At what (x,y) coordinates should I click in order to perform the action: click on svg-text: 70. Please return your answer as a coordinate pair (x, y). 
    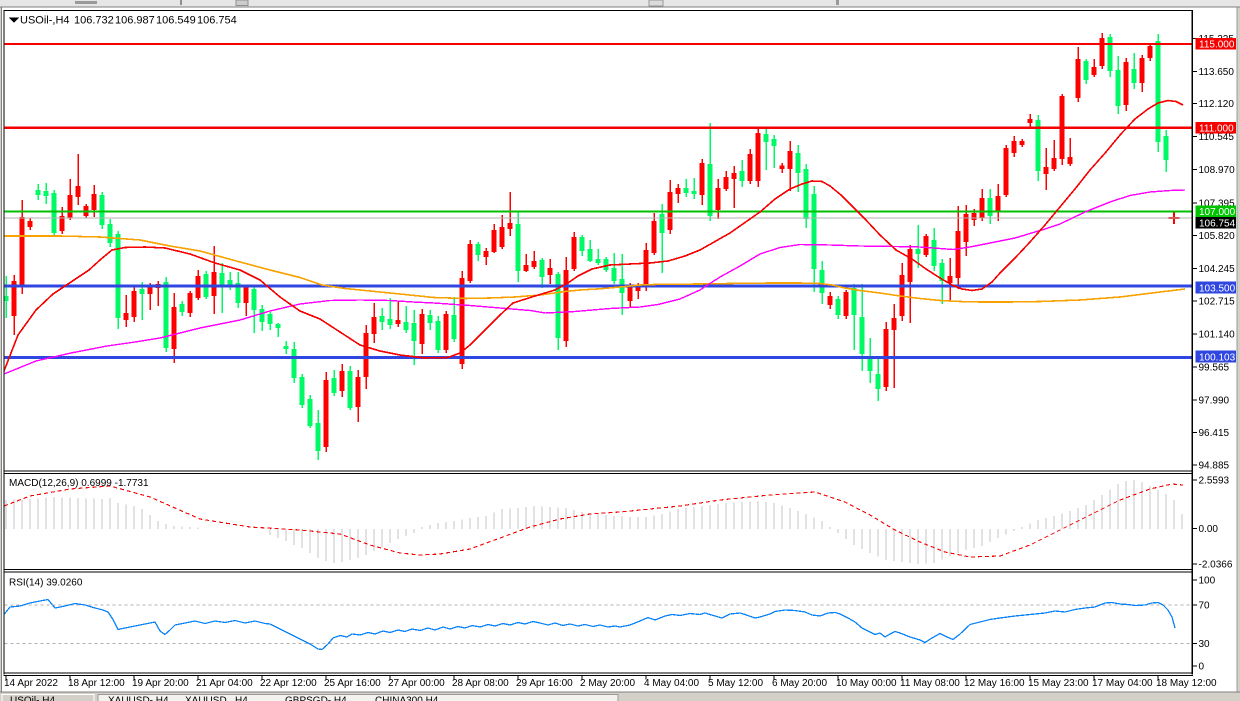
    Looking at the image, I should click on (1205, 606).